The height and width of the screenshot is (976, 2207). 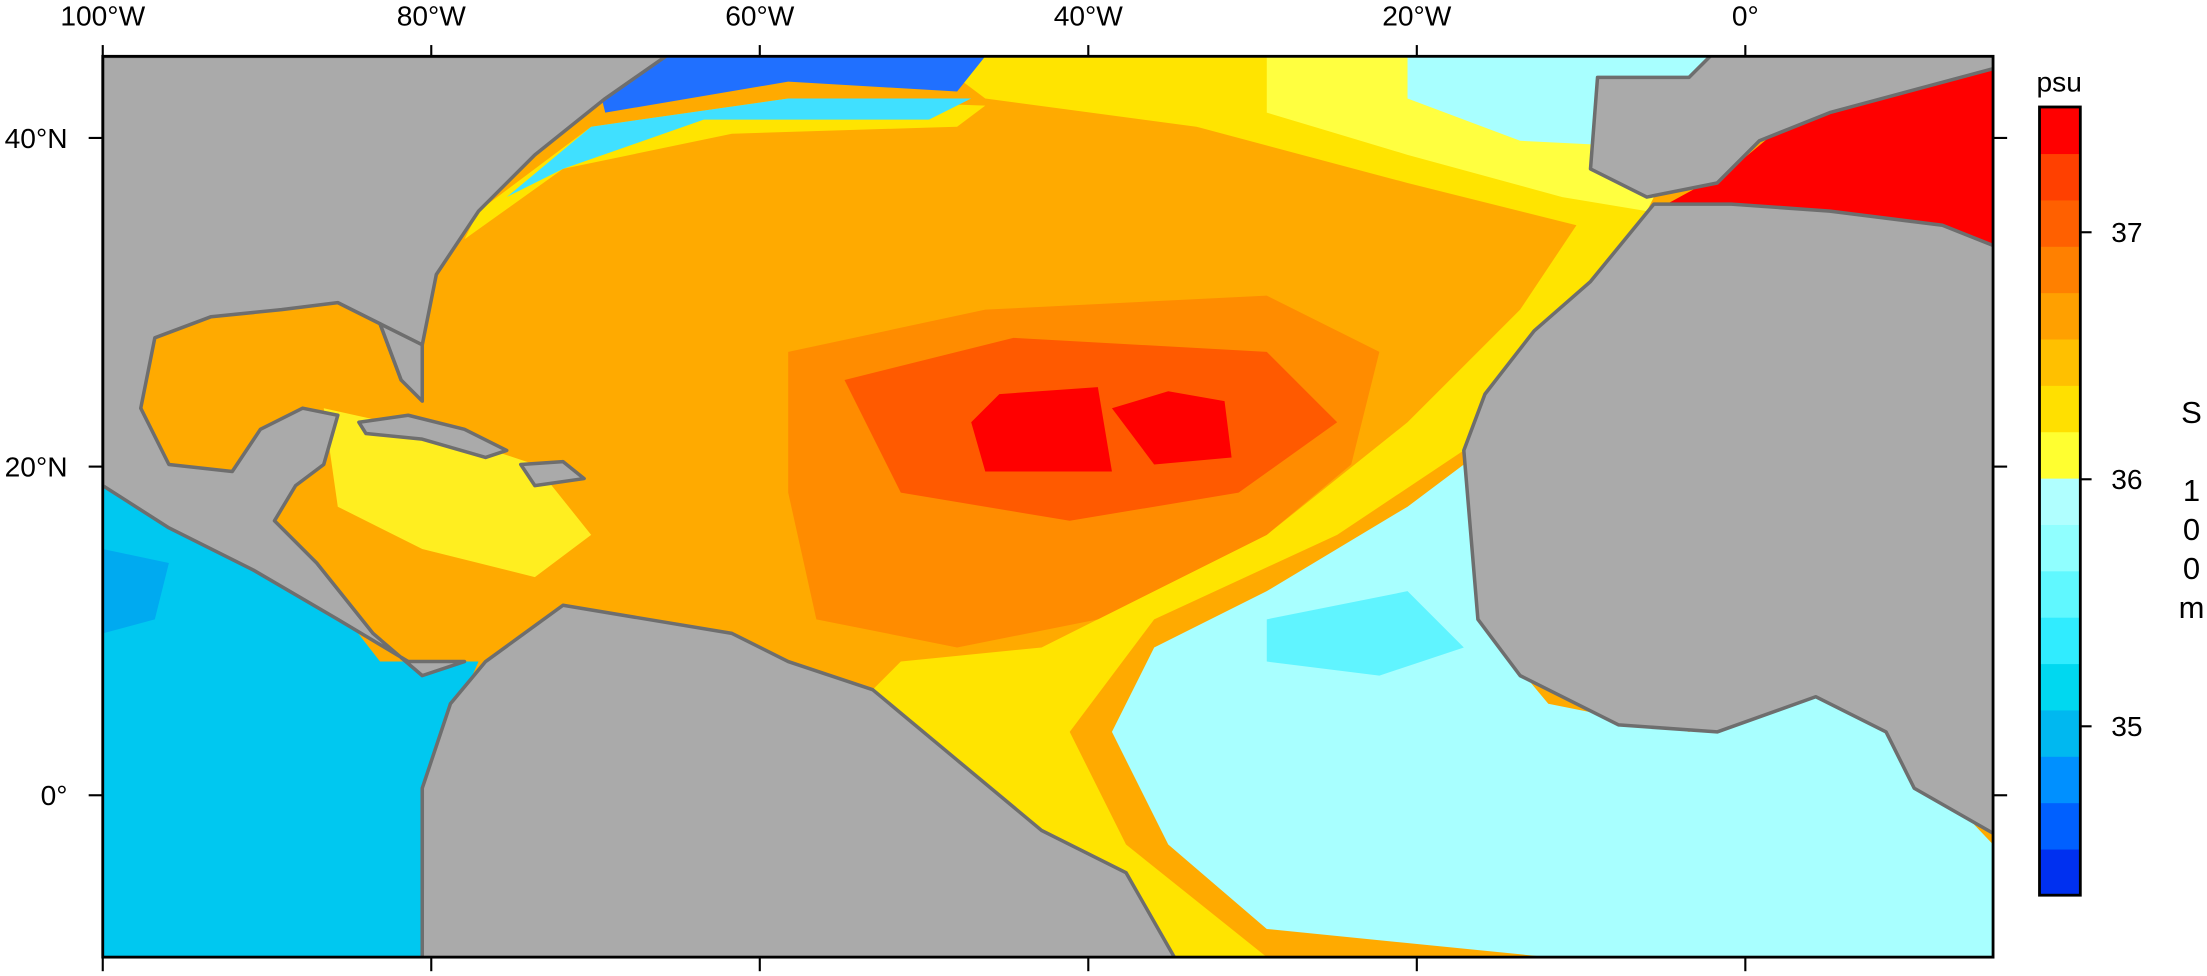 What do you see at coordinates (401, 362) in the screenshot?
I see `florida` at bounding box center [401, 362].